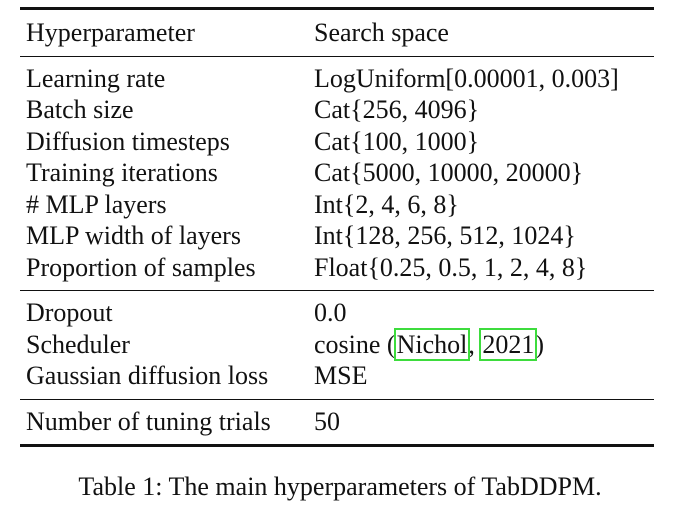  I want to click on header-rule, so click(337, 56).